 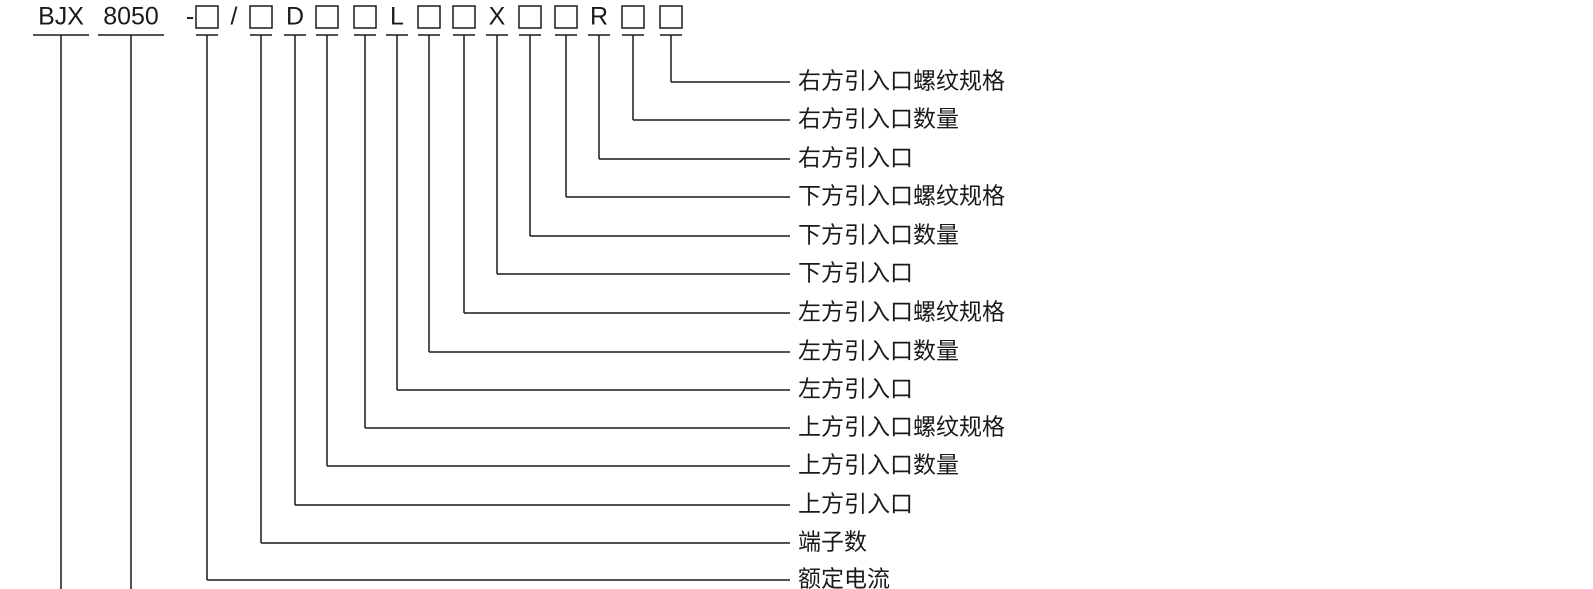 I want to click on code-token: R, so click(x=599, y=17).